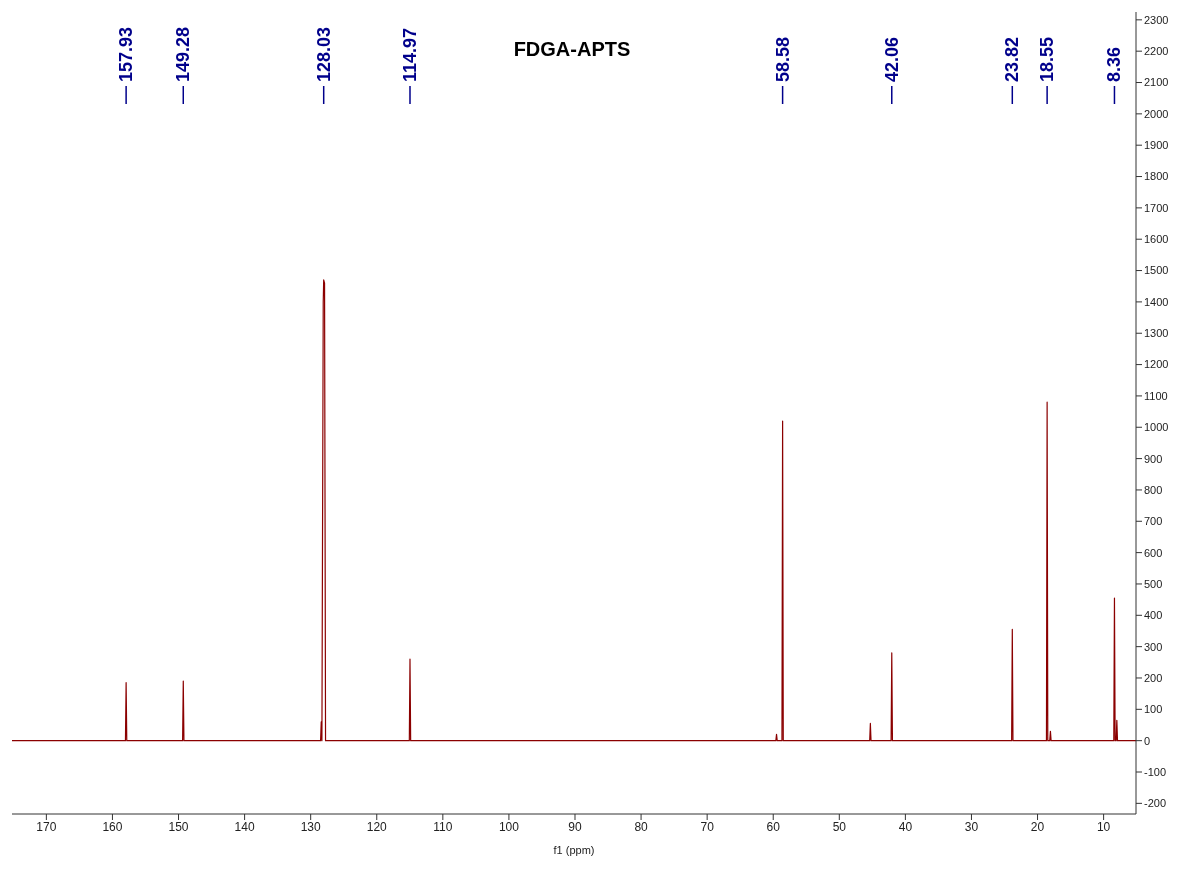  Describe the element at coordinates (1153, 583) in the screenshot. I see `y-tick-label: 500` at that location.